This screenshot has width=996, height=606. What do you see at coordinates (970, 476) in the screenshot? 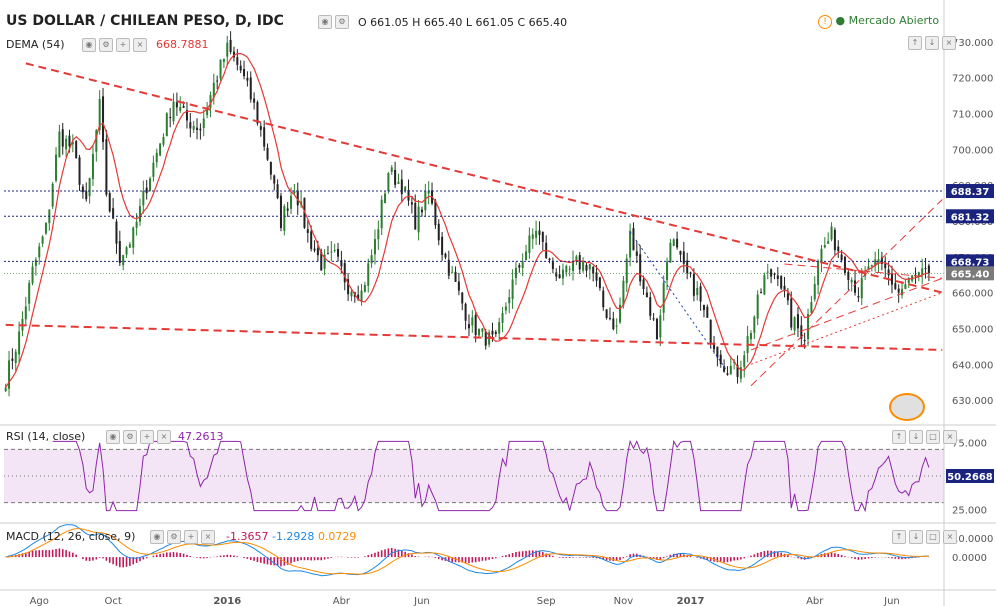
I see `rsi-last-box` at bounding box center [970, 476].